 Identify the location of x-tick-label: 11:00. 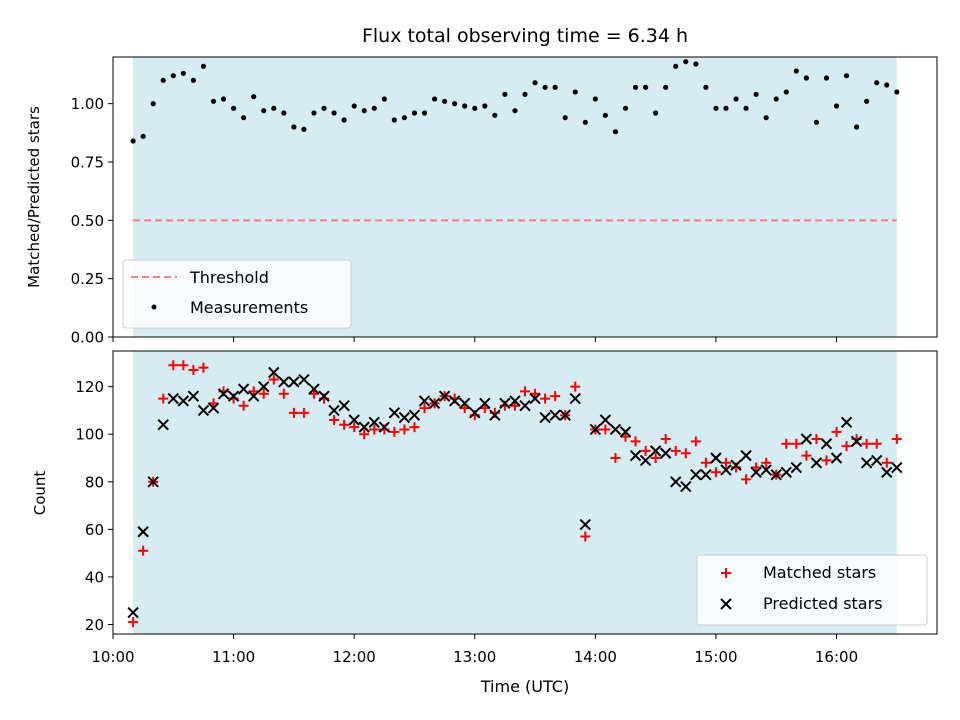
(233, 657).